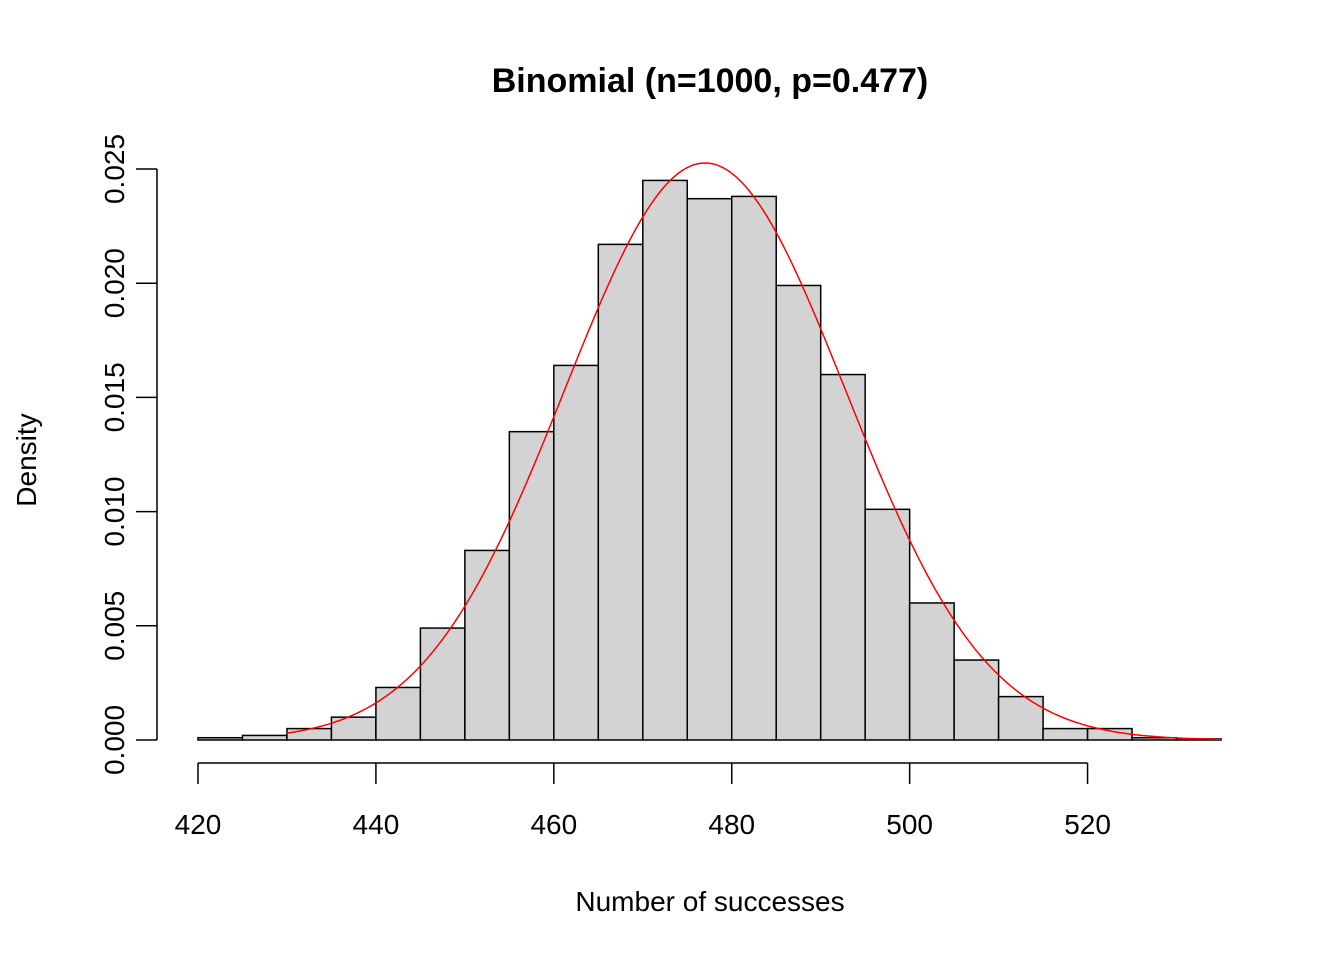 The image size is (1344, 960). I want to click on x-axis-label: Number of successes, so click(709, 901).